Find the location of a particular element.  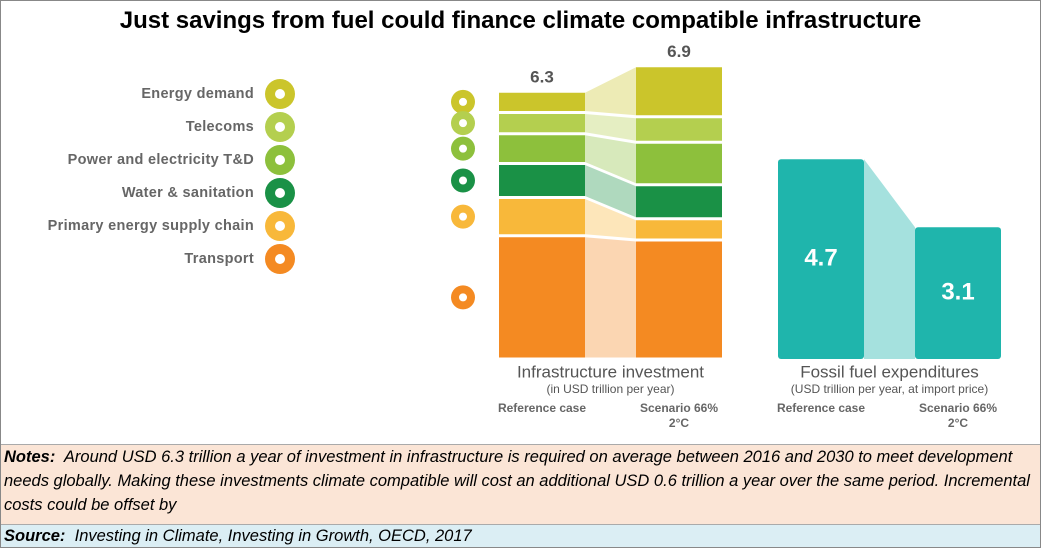

total-label: 6.9 is located at coordinates (679, 51).